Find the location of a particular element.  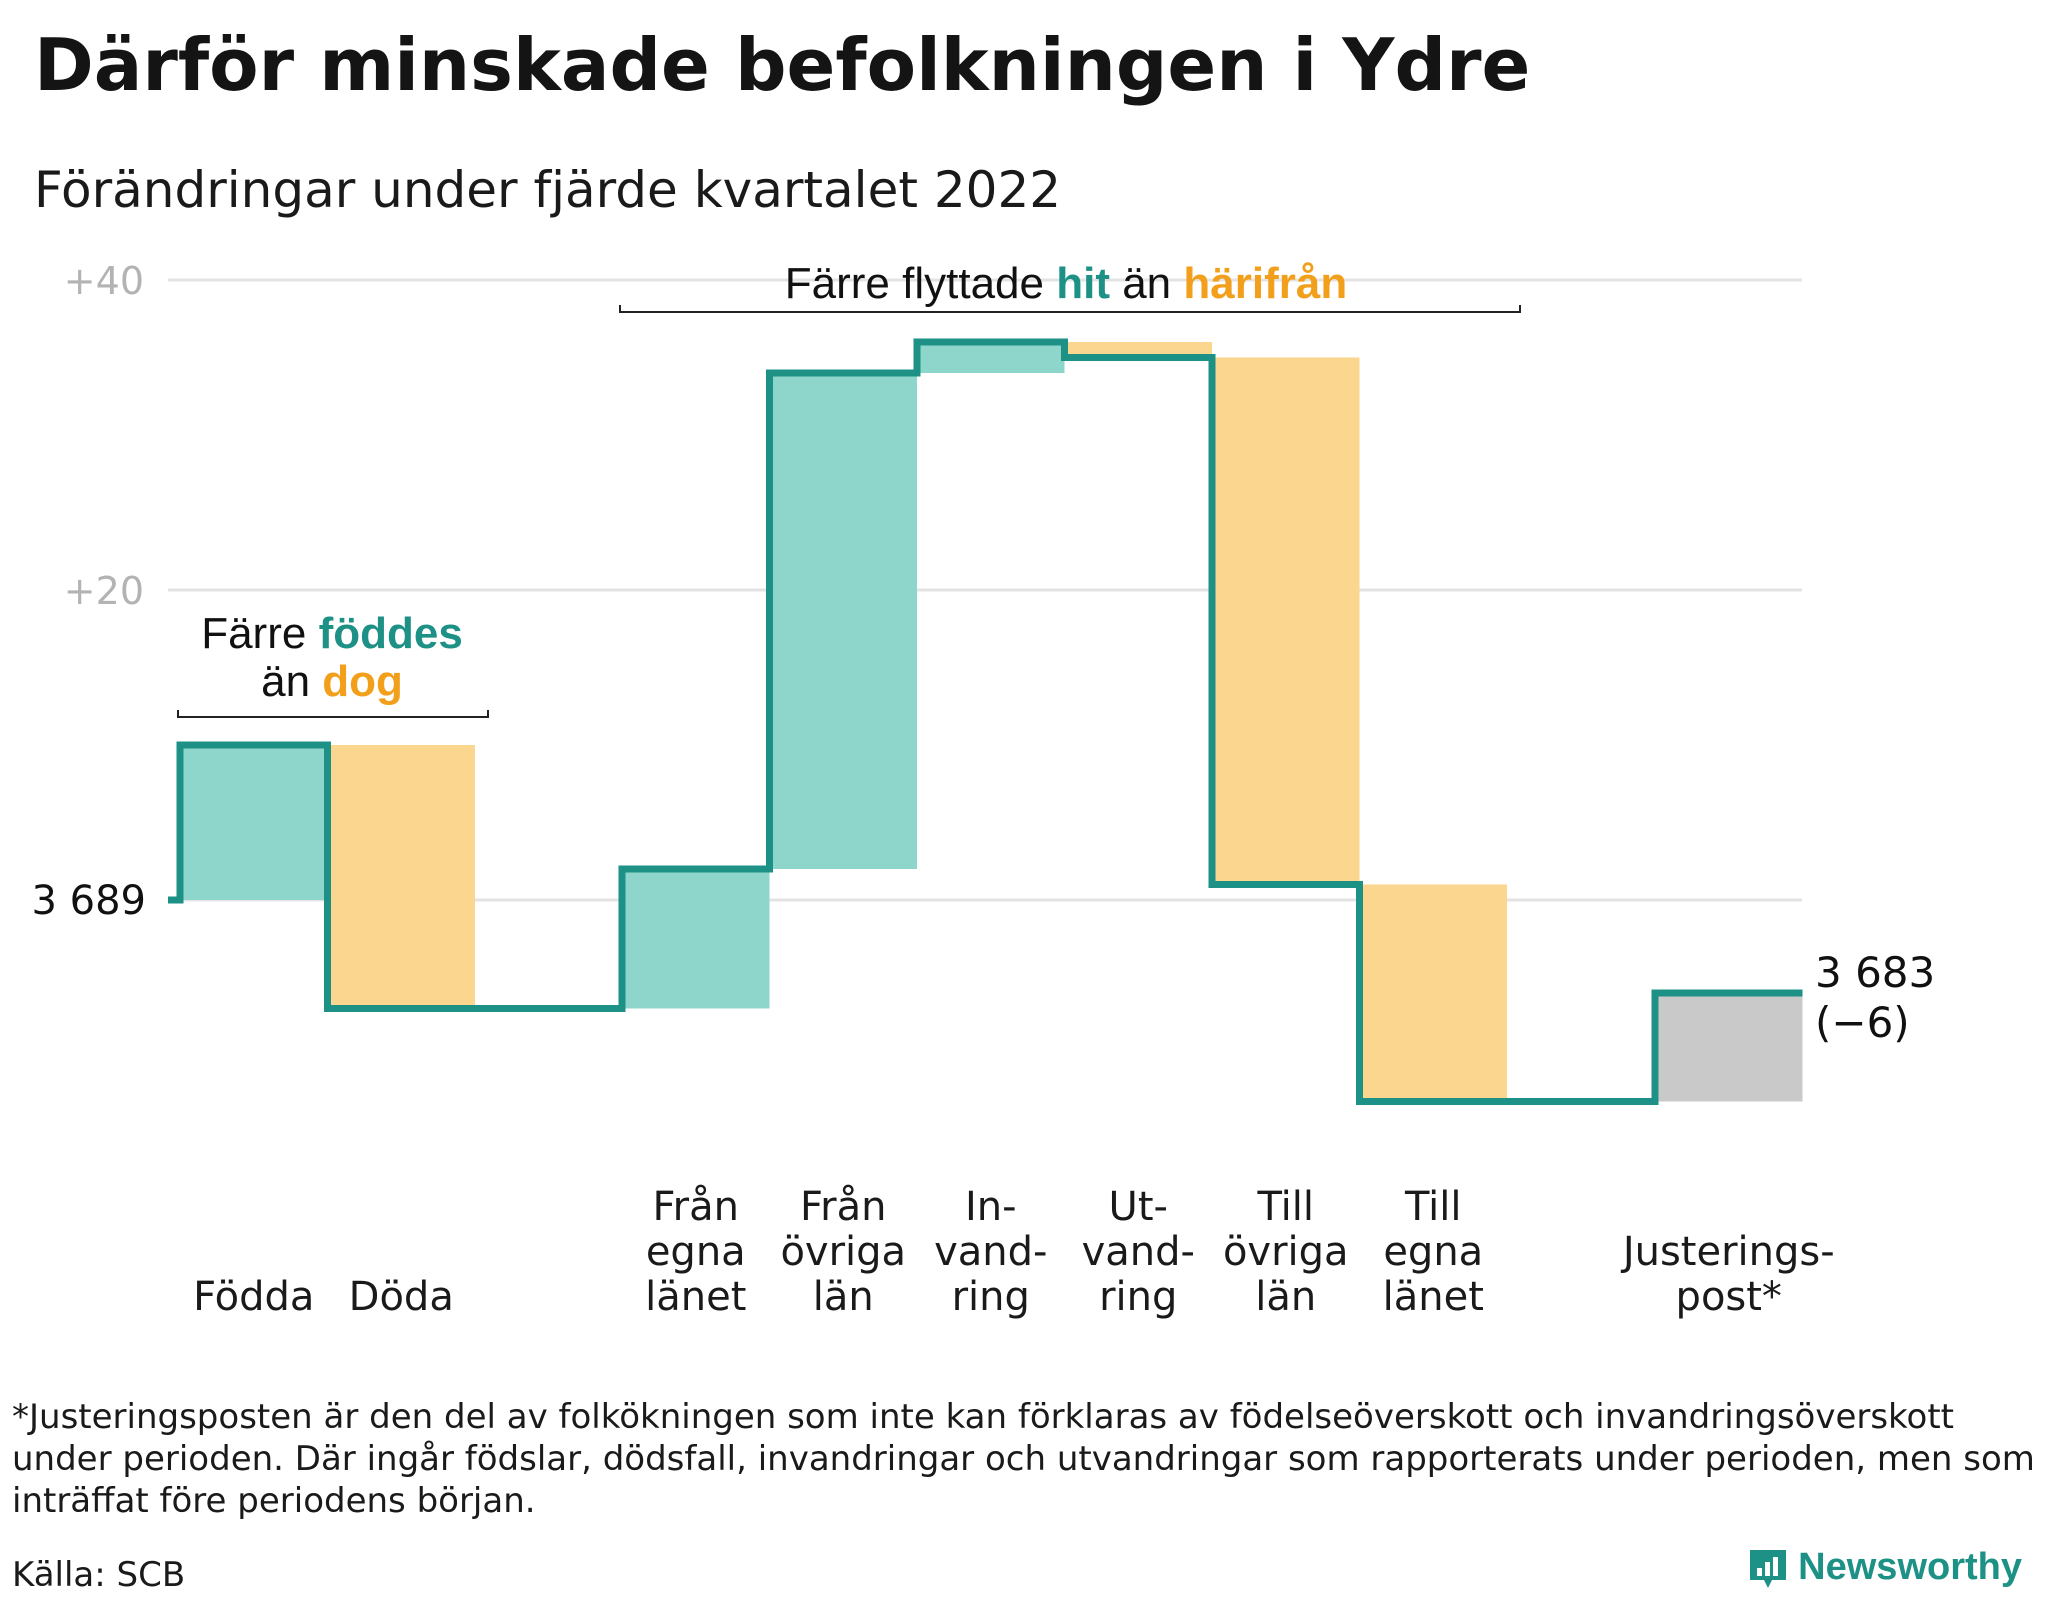

y-tick-label: +20 is located at coordinates (104, 591).